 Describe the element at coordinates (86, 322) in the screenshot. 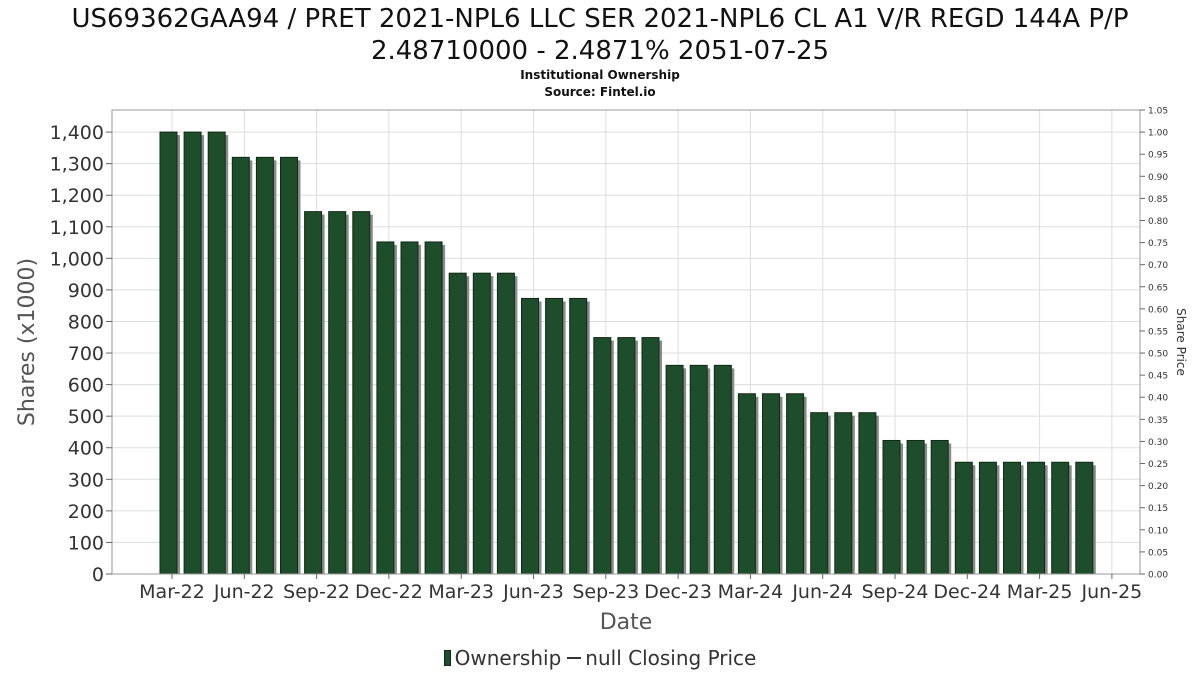

I see `y-tick-label: 800` at that location.